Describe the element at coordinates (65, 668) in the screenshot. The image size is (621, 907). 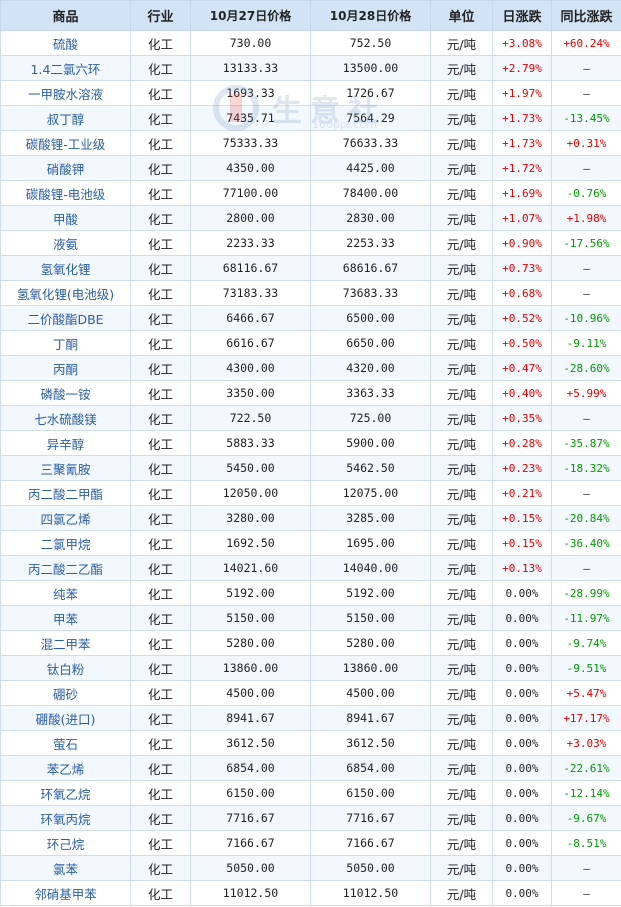
I see `cell-product: 钛白粉` at that location.